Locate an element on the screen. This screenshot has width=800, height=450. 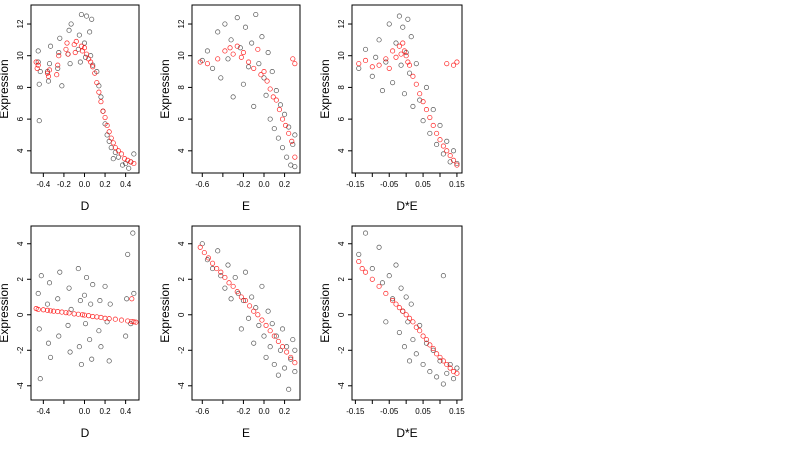
y-tick-label: 2 is located at coordinates (20, 278).